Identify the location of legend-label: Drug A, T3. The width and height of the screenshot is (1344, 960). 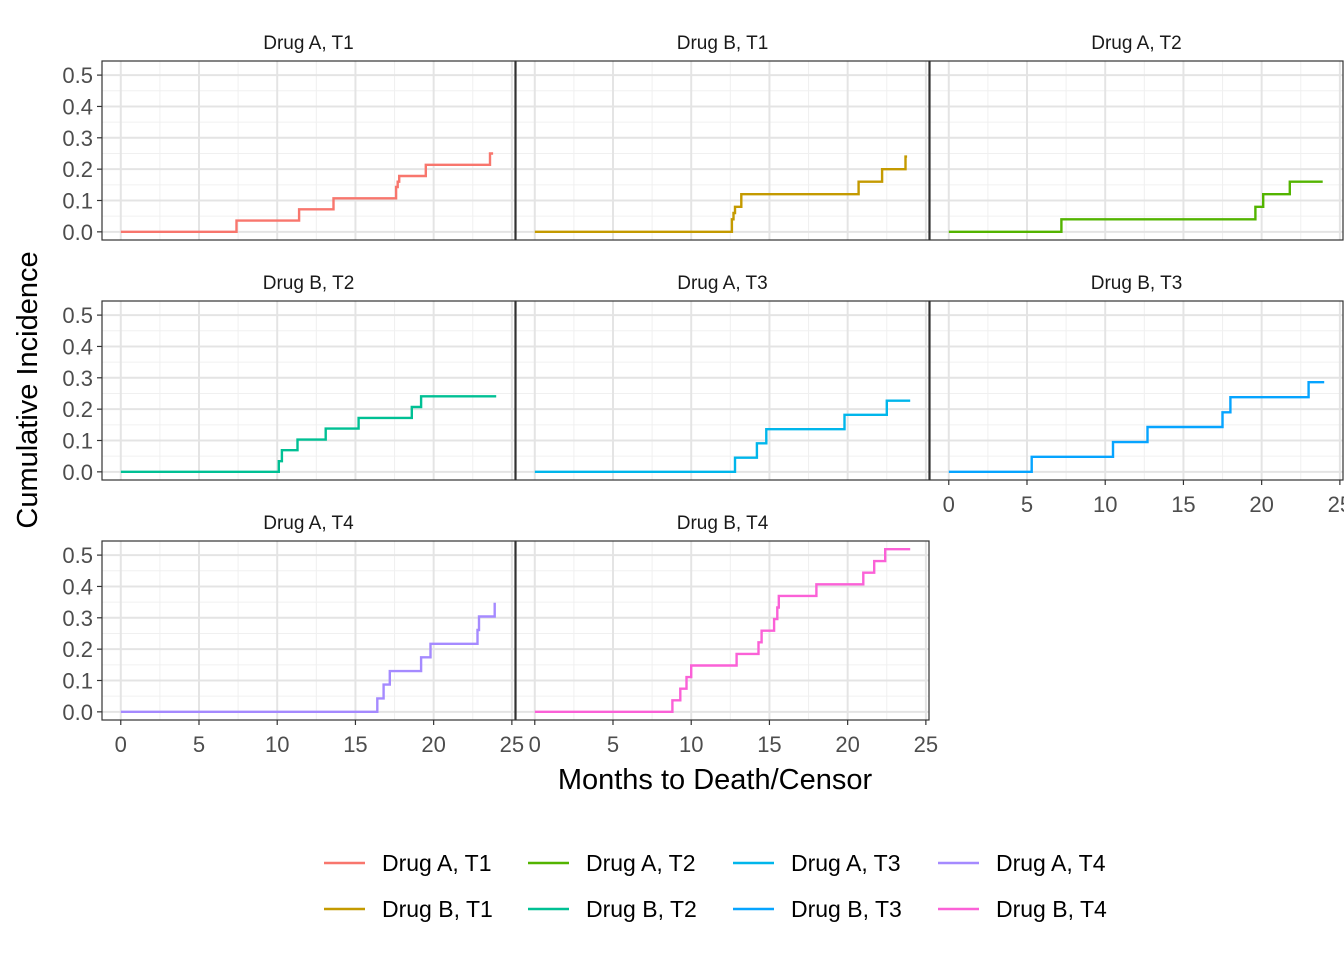
(846, 863).